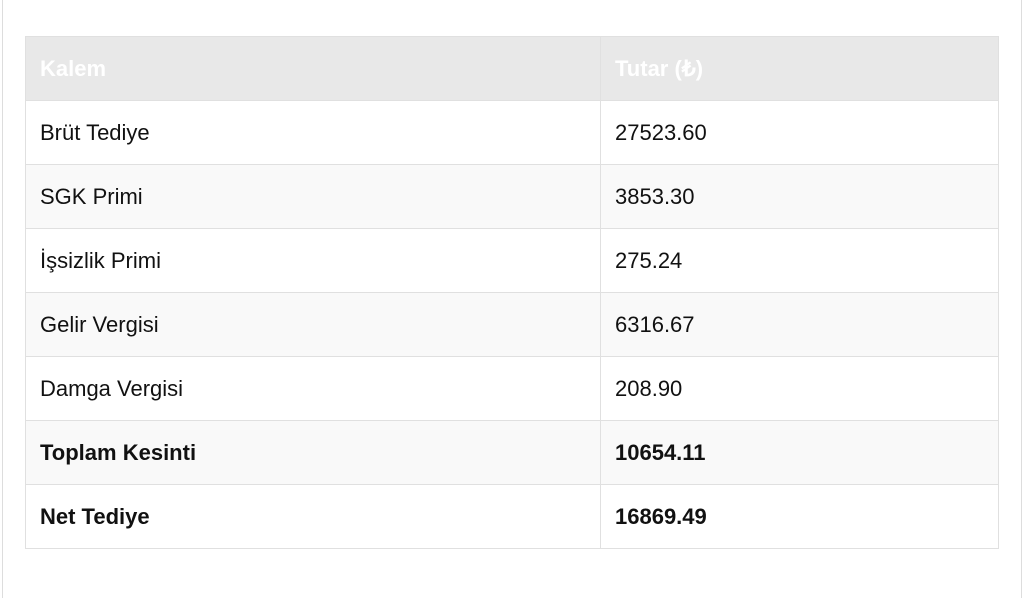 The image size is (1024, 598). I want to click on cell-amount: 208.90, so click(799, 388).